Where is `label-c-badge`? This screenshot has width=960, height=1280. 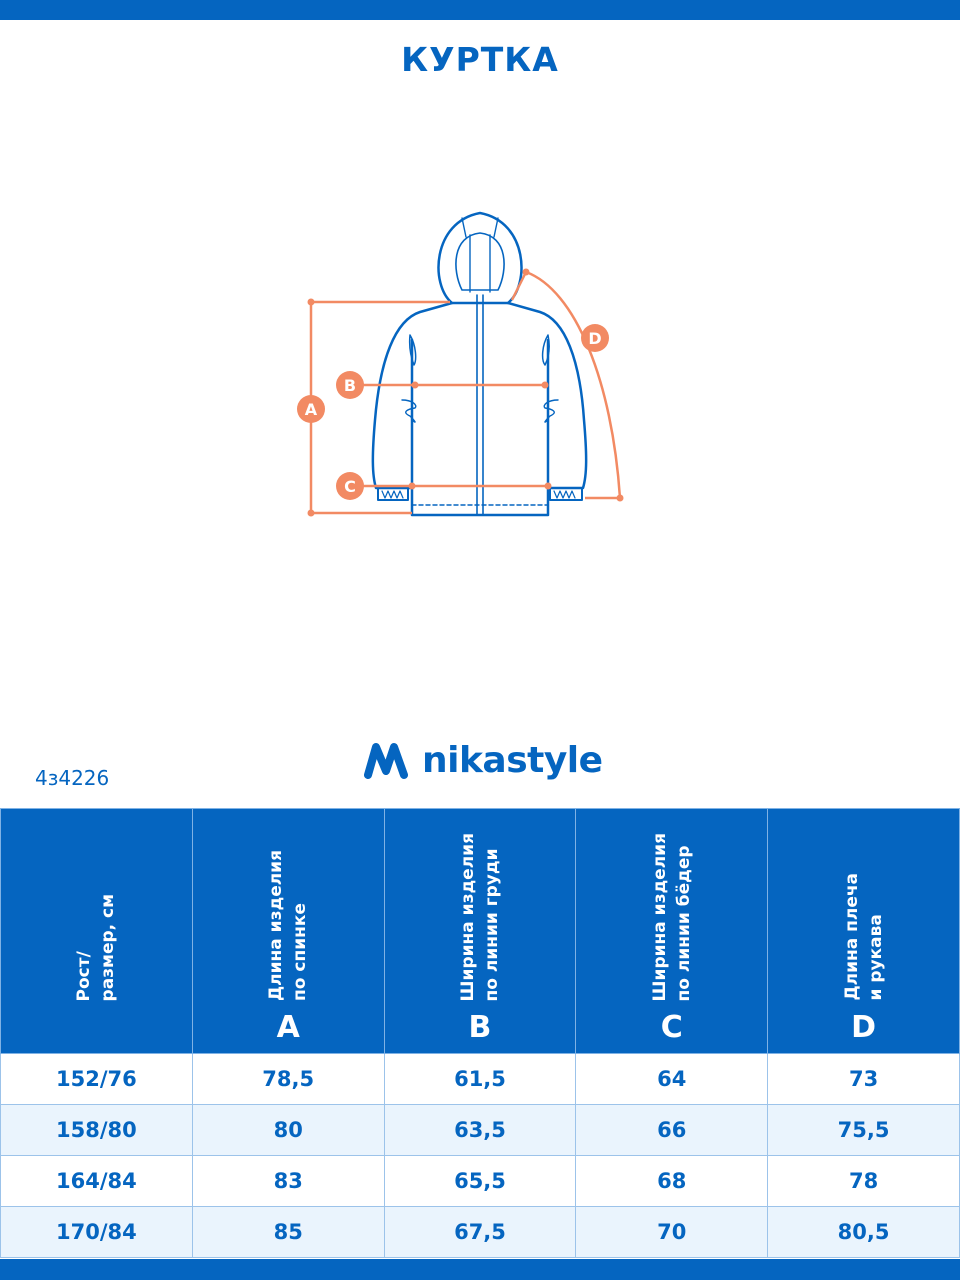
label-c-badge is located at coordinates (350, 486).